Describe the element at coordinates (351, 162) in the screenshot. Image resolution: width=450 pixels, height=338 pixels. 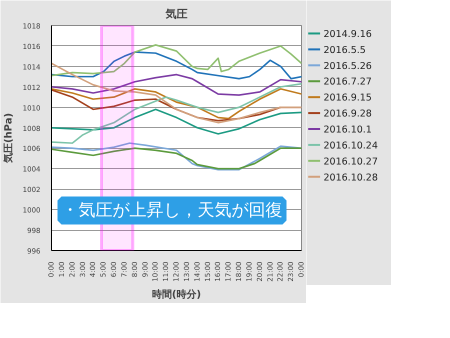
I see `legend-label: 2016.10.27` at that location.